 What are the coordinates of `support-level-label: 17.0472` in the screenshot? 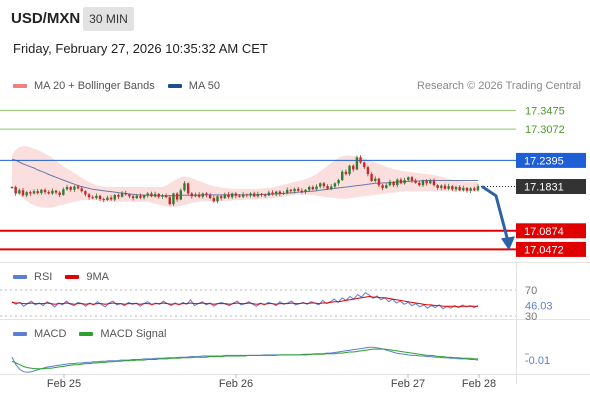 It's located at (544, 250).